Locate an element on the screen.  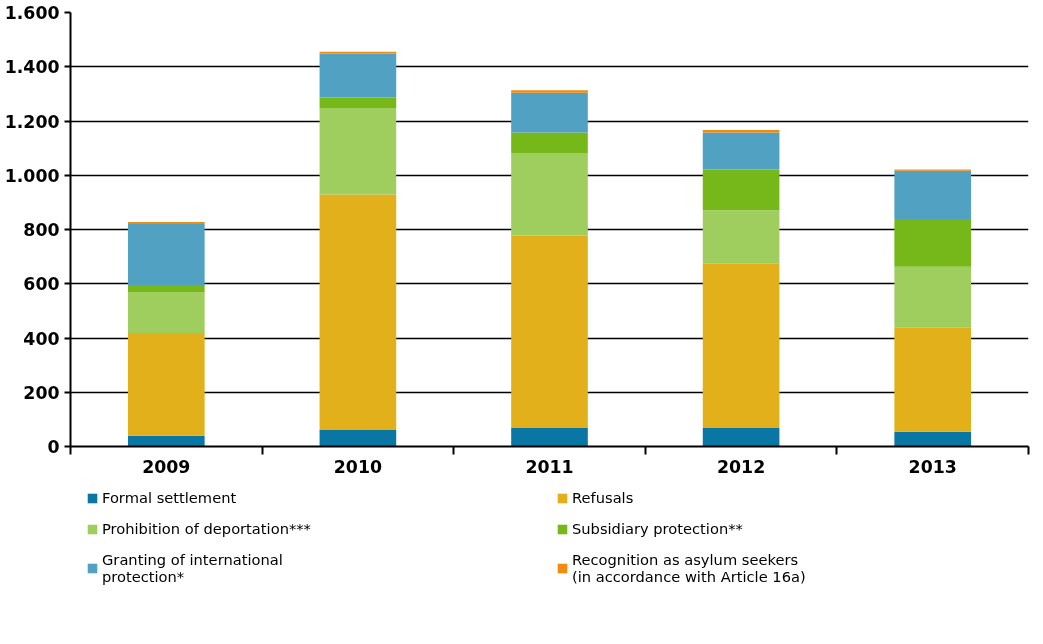
legend-label: Subsidiary protection** is located at coordinates (658, 528).